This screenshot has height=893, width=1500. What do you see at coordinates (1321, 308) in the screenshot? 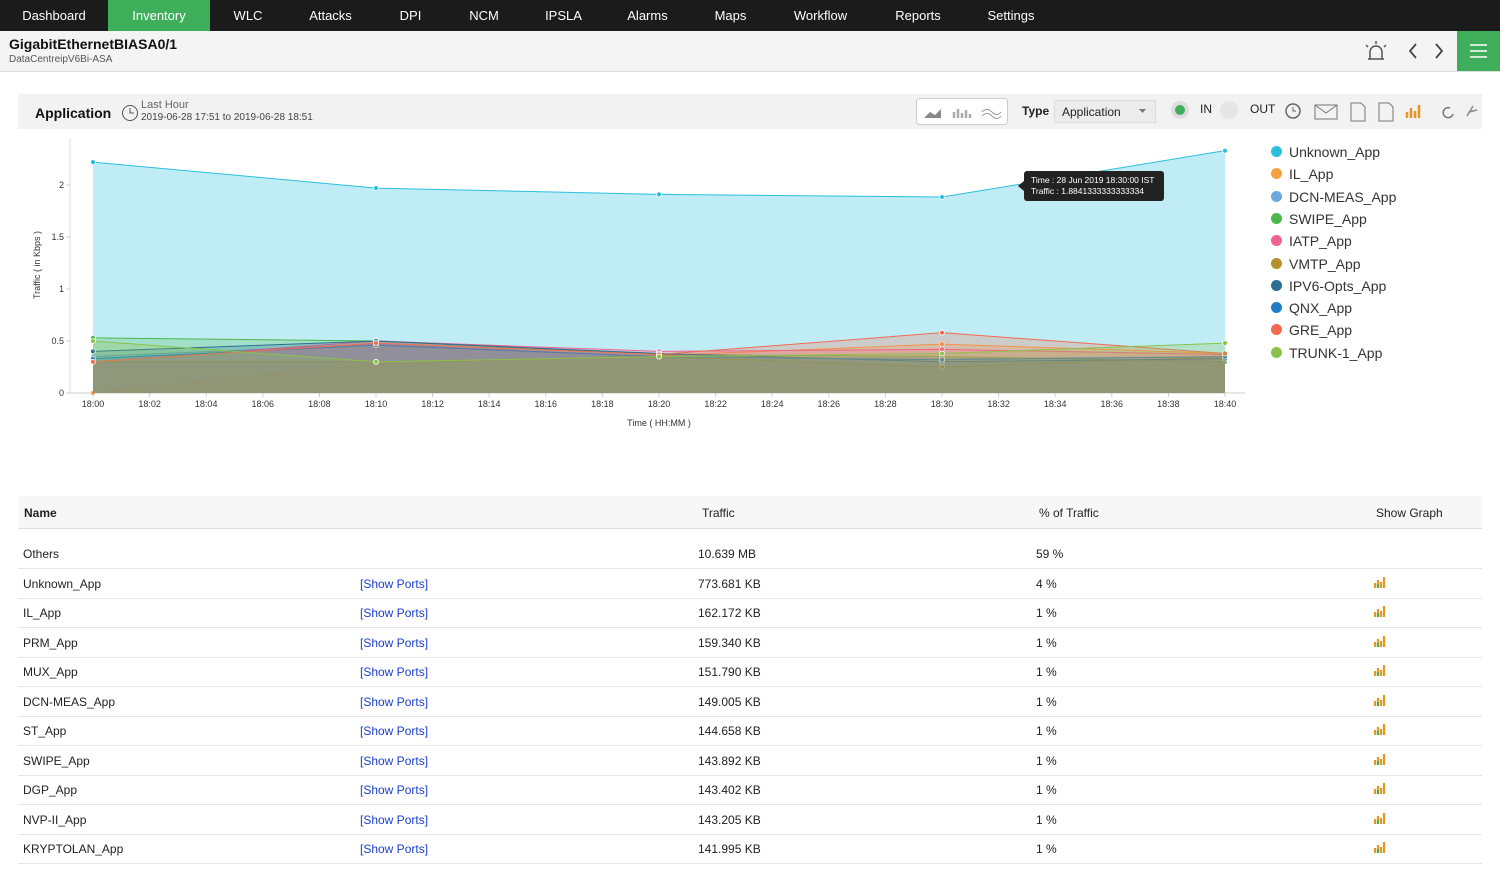
I see `legend-label: QNX_App` at bounding box center [1321, 308].